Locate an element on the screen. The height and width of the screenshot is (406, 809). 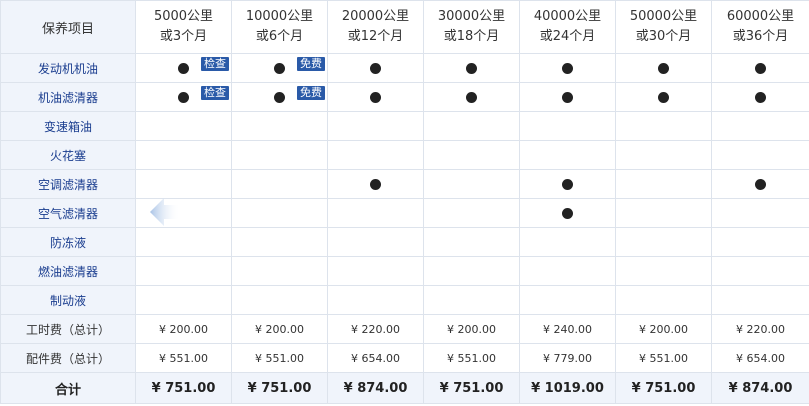
interval-header-0: 5000公里 或3个月 is located at coordinates (183, 27).